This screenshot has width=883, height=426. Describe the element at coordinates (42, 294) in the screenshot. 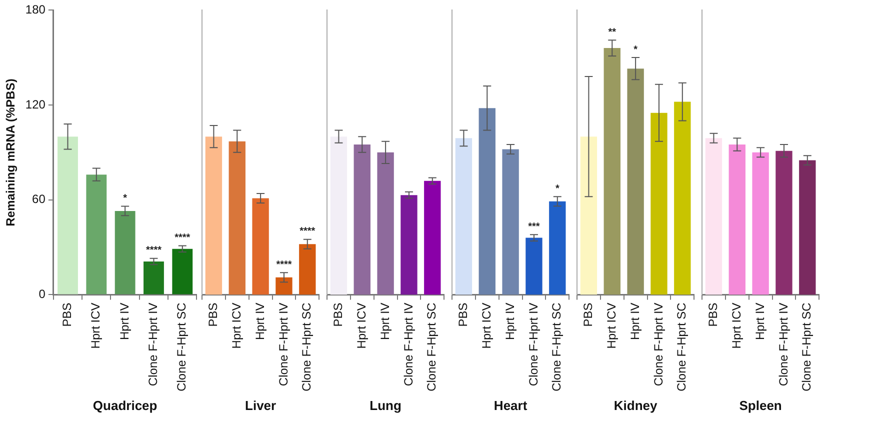

I see `y-tick-label: 0` at that location.